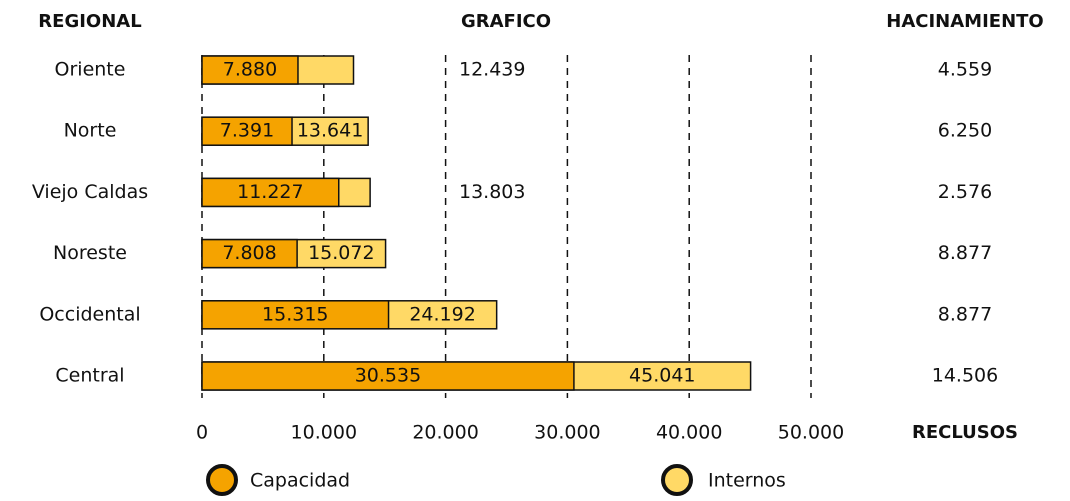 The height and width of the screenshot is (501, 1070). Describe the element at coordinates (965, 70) in the screenshot. I see `hacinamiento-value: 4.559` at that location.